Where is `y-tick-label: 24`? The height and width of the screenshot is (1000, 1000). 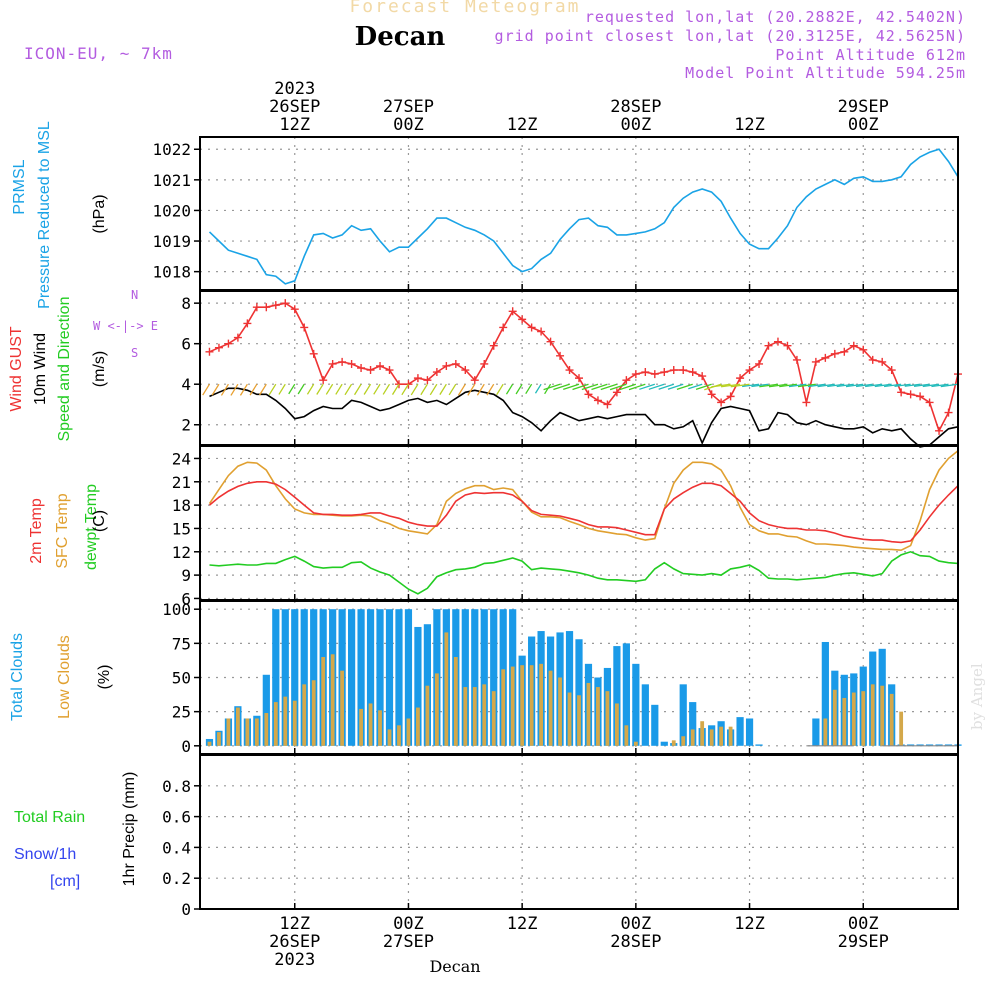
y-tick-label: 24 is located at coordinates (181, 458).